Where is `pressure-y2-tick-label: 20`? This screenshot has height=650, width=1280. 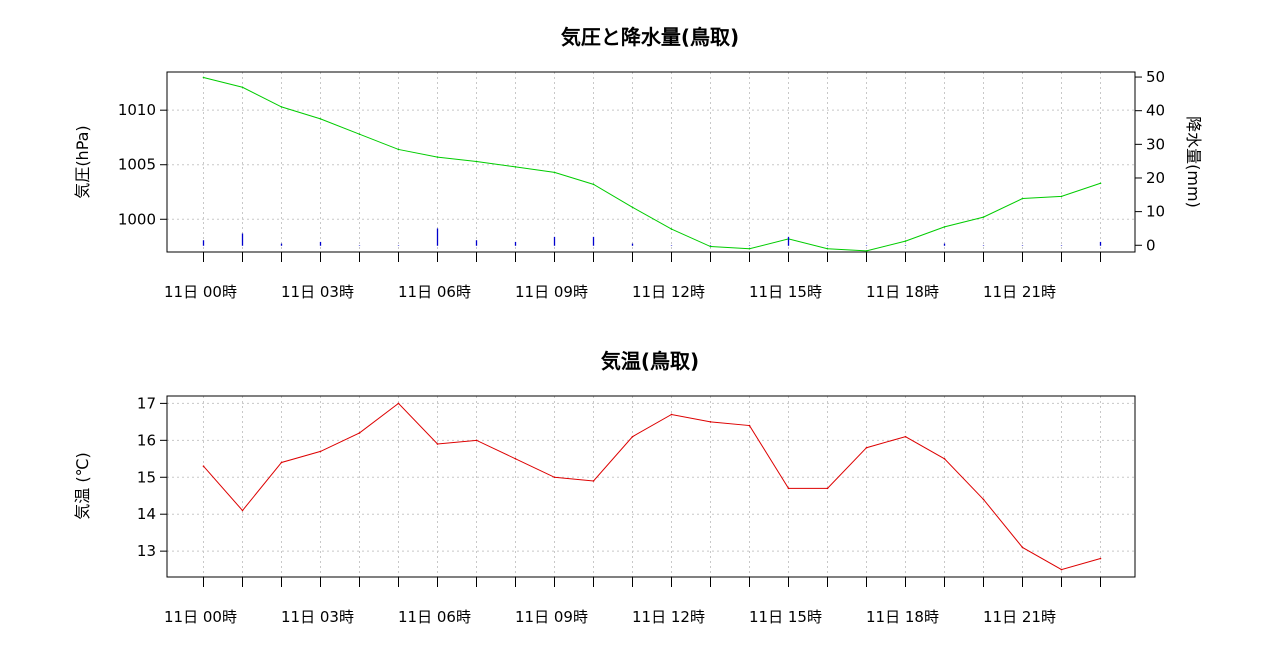 pressure-y2-tick-label: 20 is located at coordinates (1155, 178).